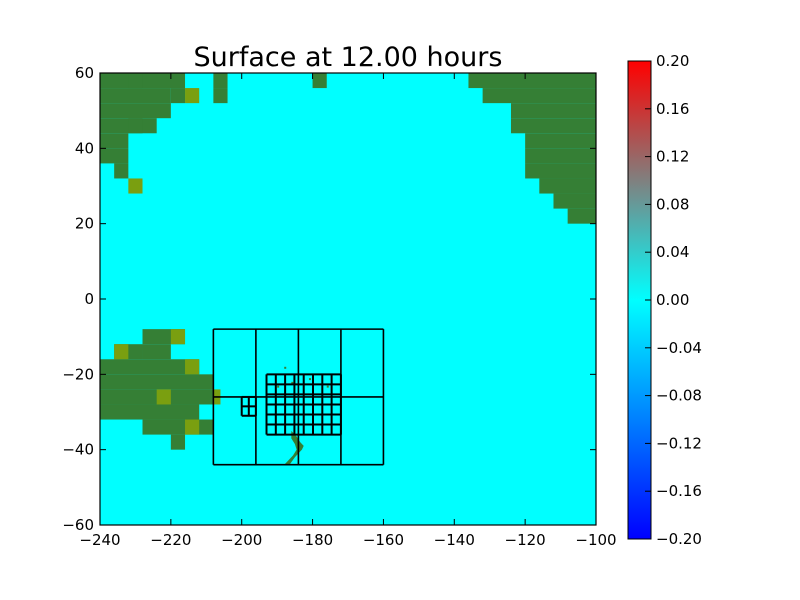 Image resolution: width=800 pixels, height=600 pixels. What do you see at coordinates (78, 374) in the screenshot?
I see `y-tick-label: −20` at bounding box center [78, 374].